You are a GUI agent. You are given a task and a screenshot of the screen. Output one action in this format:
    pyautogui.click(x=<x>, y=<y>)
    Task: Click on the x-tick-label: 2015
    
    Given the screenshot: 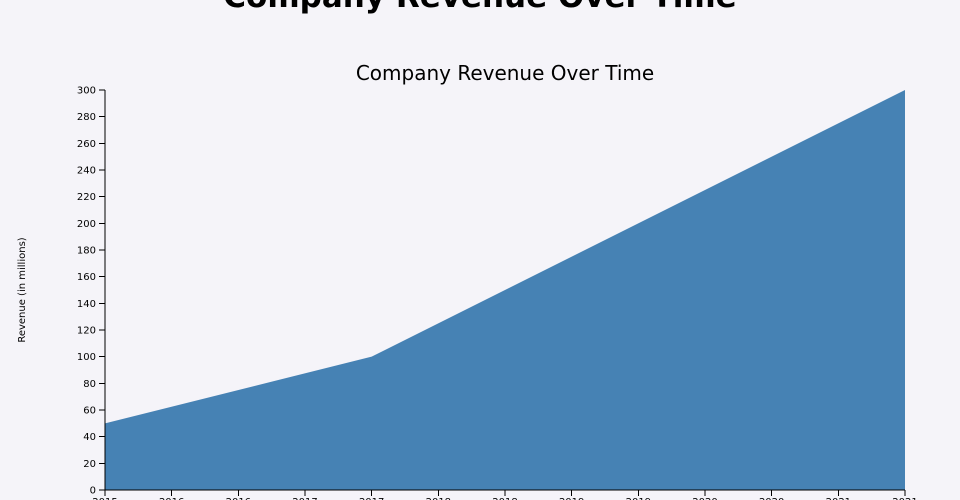 What is the action you would take?
    pyautogui.click(x=104, y=498)
    